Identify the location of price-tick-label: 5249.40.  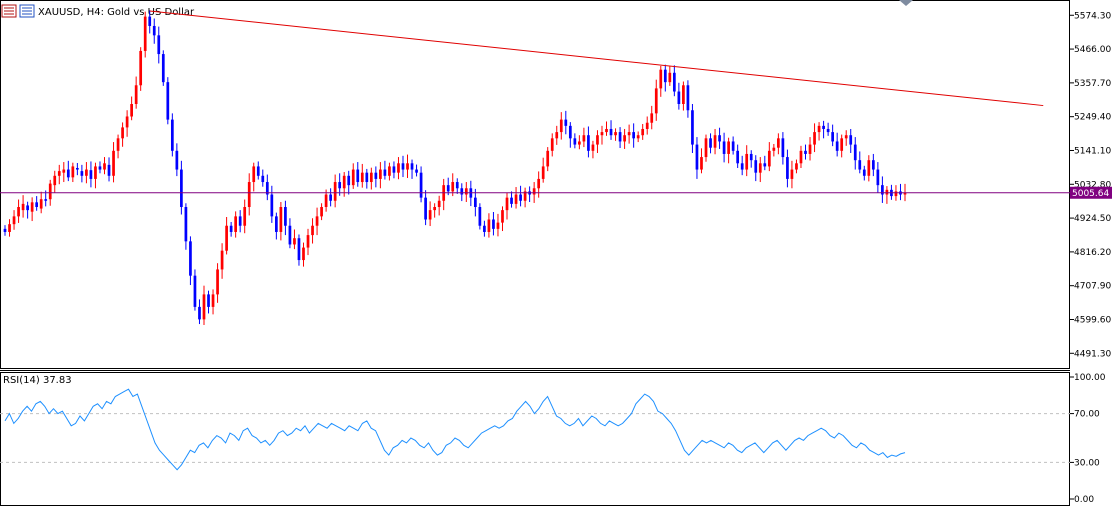
(1092, 118).